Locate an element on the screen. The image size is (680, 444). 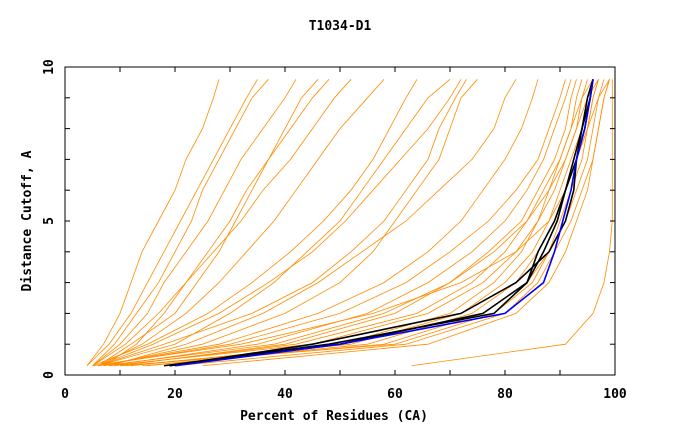
x-tick-label: 100 is located at coordinates (615, 394).